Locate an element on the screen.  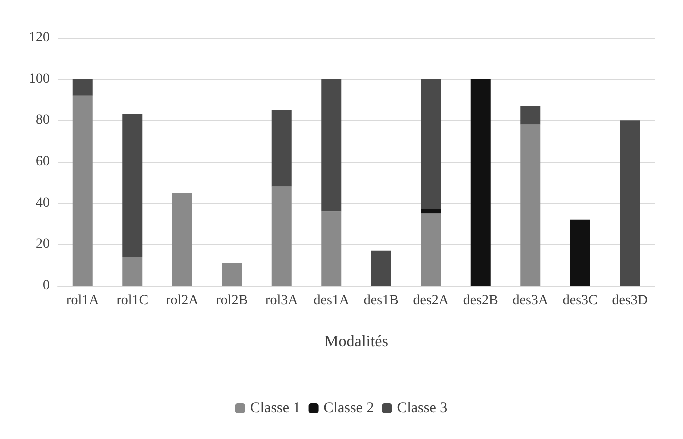
x-tick-label: rol1A is located at coordinates (83, 301).